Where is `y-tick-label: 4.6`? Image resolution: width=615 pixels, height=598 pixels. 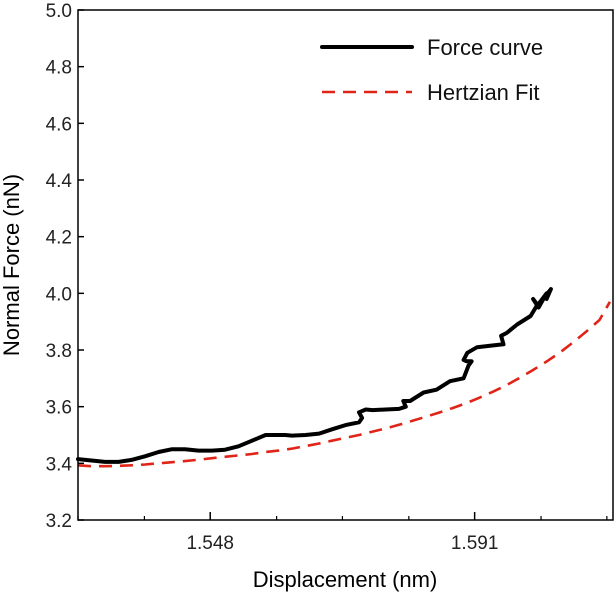
y-tick-label: 4.6 is located at coordinates (59, 124).